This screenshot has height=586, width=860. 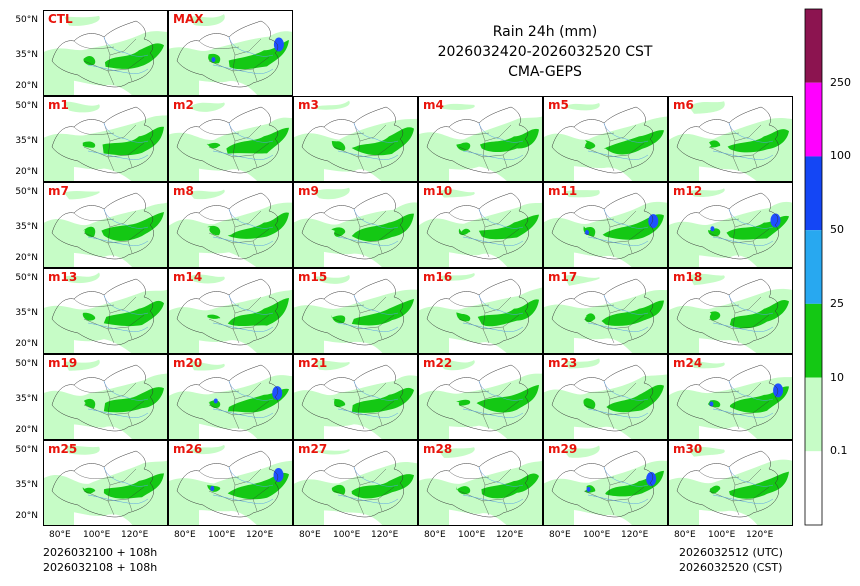 What do you see at coordinates (58, 105) in the screenshot?
I see `panel-label: m1` at bounding box center [58, 105].